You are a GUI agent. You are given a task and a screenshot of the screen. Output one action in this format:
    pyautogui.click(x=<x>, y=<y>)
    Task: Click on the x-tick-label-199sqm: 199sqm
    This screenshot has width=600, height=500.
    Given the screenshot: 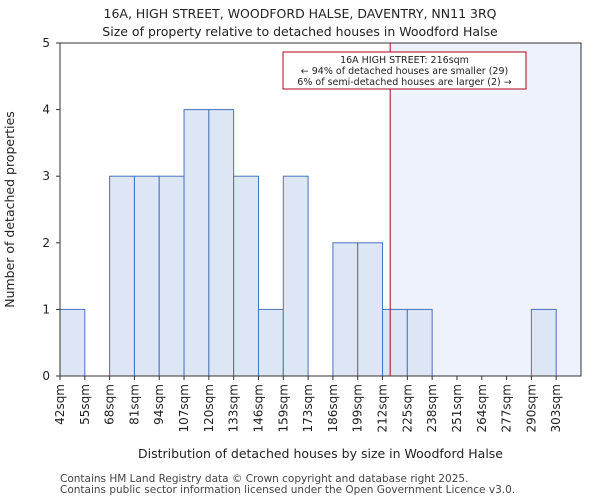 What is the action you would take?
    pyautogui.click(x=358, y=408)
    